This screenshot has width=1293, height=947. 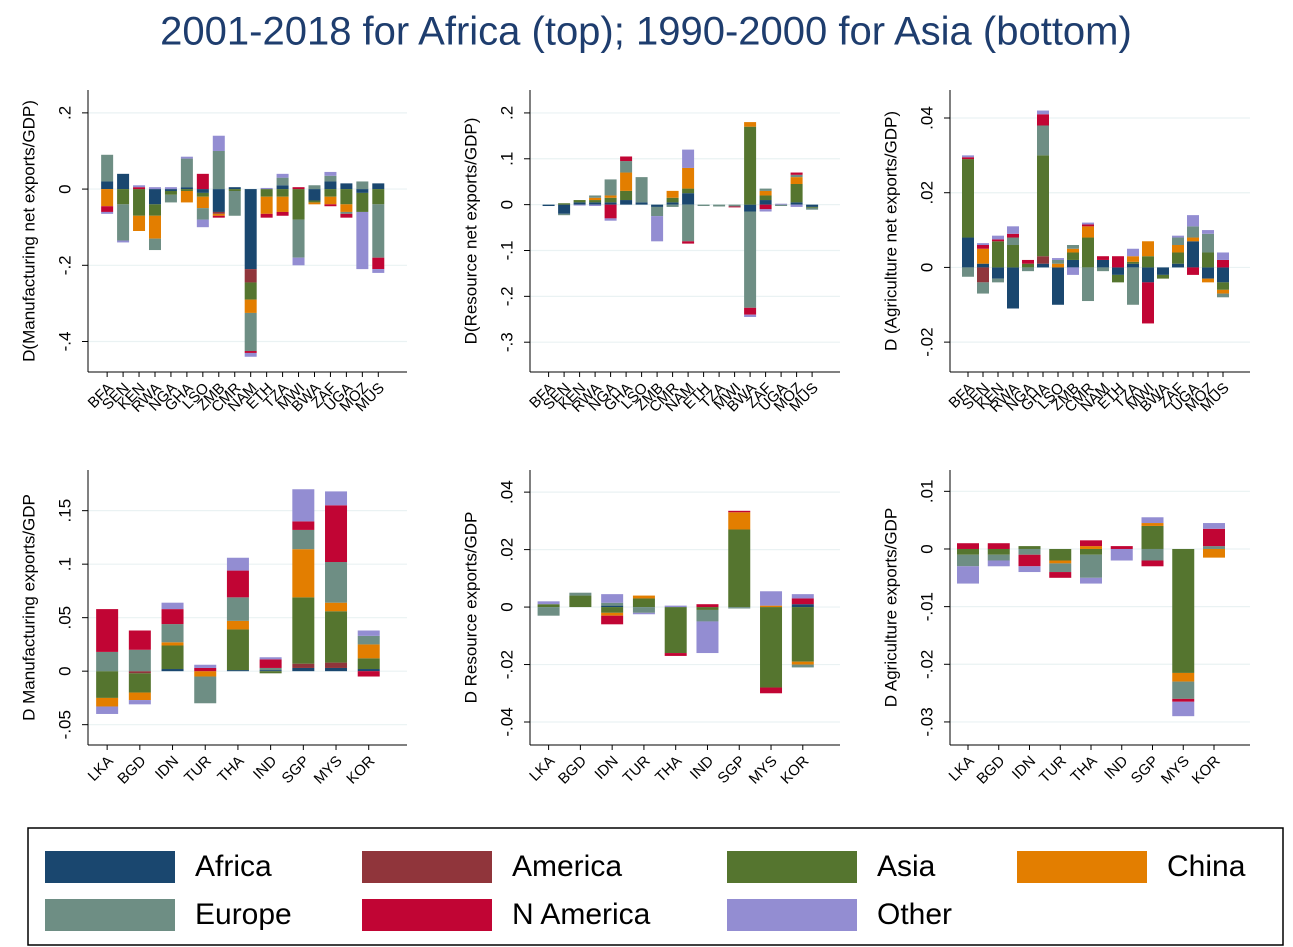 What do you see at coordinates (198, 769) in the screenshot?
I see `x-tick-label: TUR` at bounding box center [198, 769].